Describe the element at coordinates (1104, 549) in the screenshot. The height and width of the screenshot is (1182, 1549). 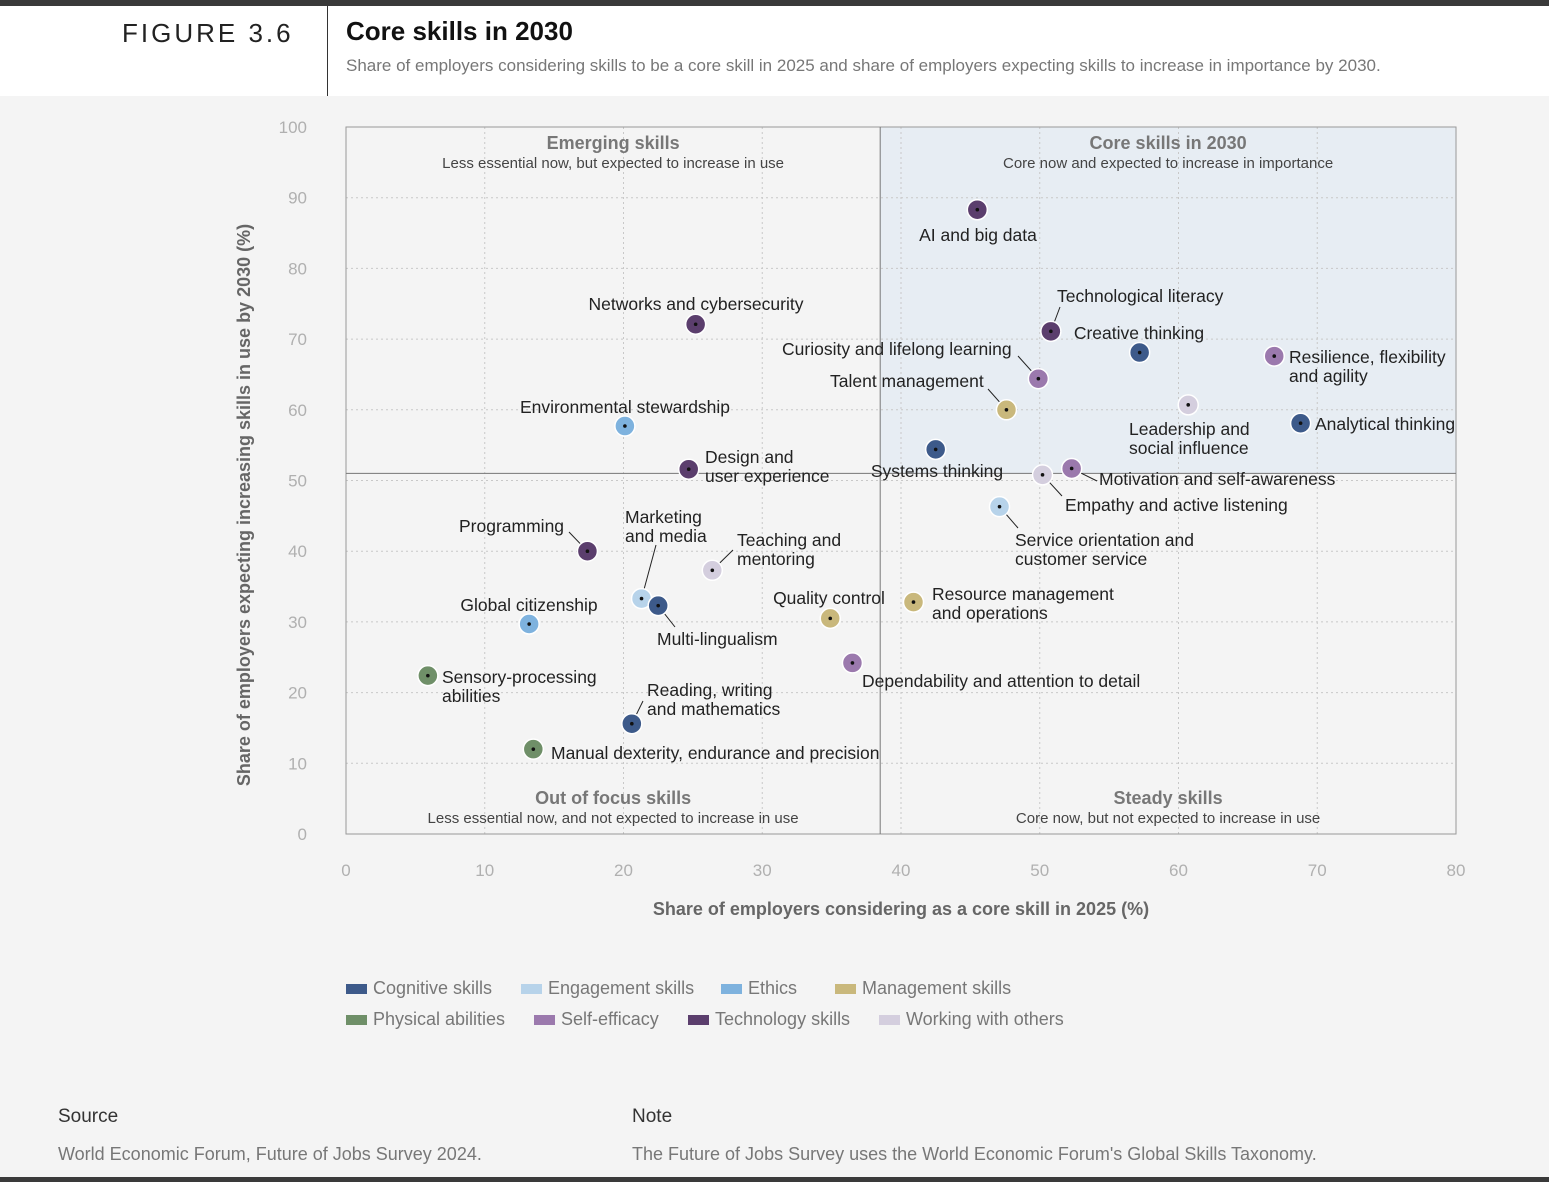
I see `point-label: Service orientation and customer service` at that location.